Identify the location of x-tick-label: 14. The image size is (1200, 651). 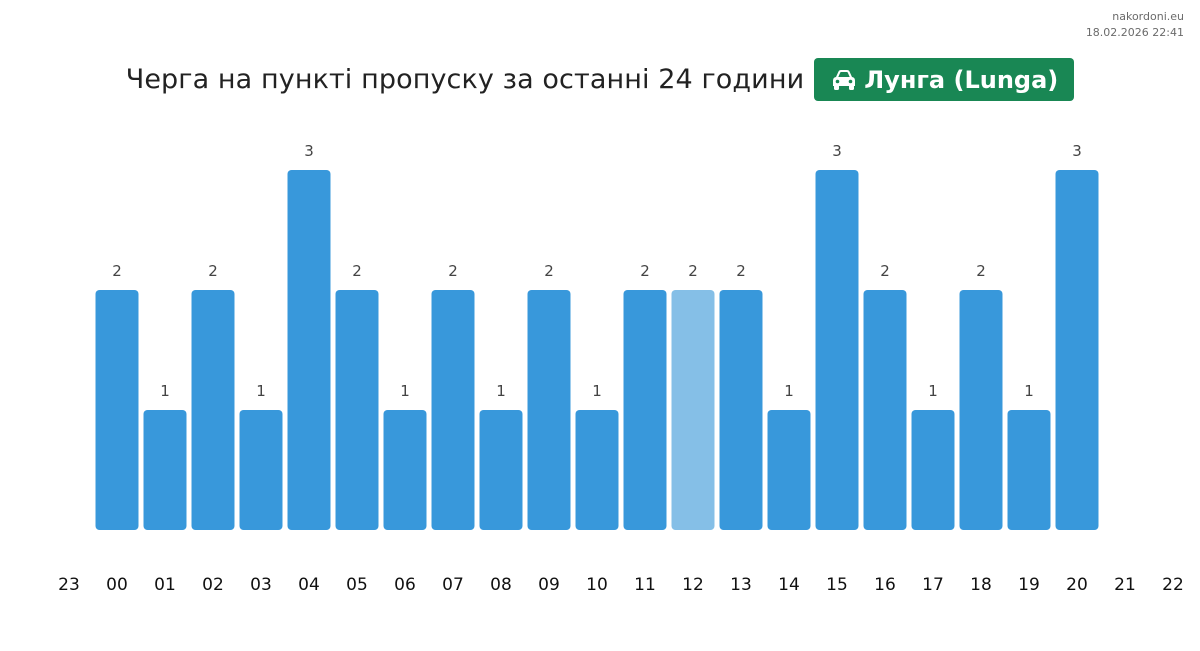
(789, 585).